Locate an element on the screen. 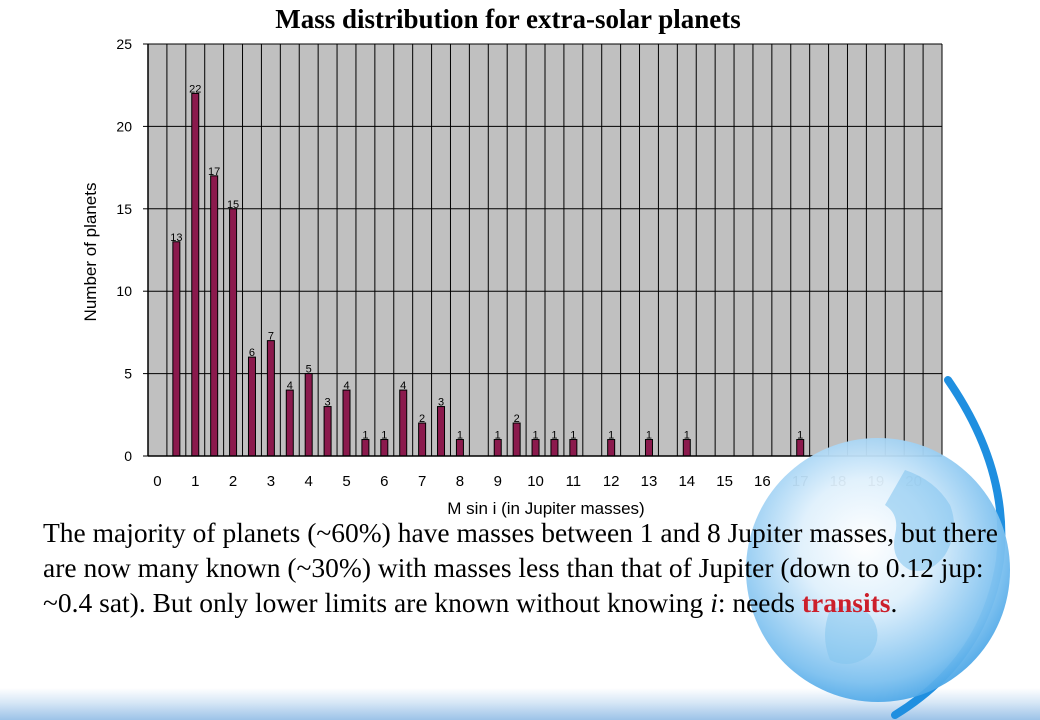 Image resolution: width=1040 pixels, height=720 pixels. x-tick-label: 1 is located at coordinates (195, 481).